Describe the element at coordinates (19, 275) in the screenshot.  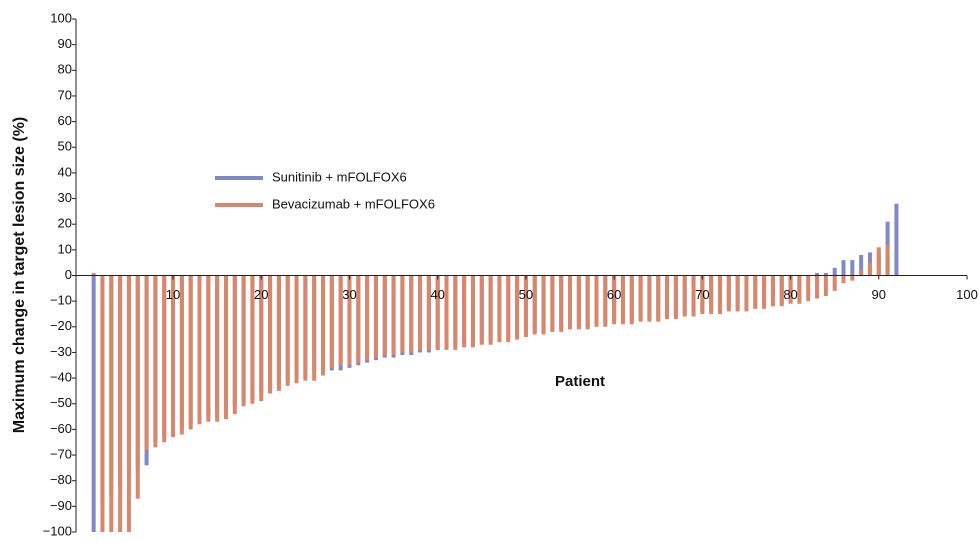
I see `y-axis-label: Maximum change in target lesion size (%)` at that location.